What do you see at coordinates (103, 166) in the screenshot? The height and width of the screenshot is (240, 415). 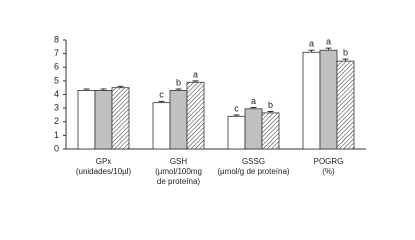 I see `x-tick-label: GPx (unidades/10µl)` at bounding box center [103, 166].